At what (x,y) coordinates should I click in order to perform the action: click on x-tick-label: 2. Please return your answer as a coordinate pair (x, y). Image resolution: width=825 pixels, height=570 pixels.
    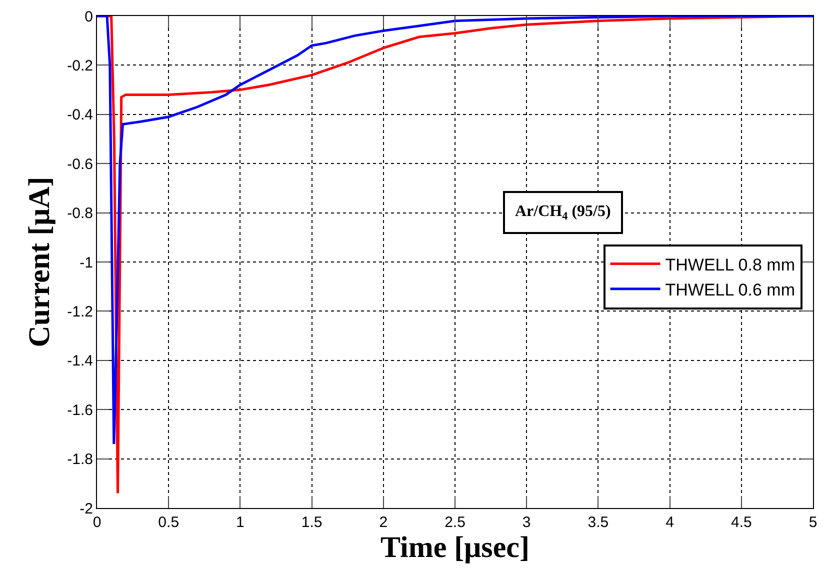
    Looking at the image, I should click on (383, 522).